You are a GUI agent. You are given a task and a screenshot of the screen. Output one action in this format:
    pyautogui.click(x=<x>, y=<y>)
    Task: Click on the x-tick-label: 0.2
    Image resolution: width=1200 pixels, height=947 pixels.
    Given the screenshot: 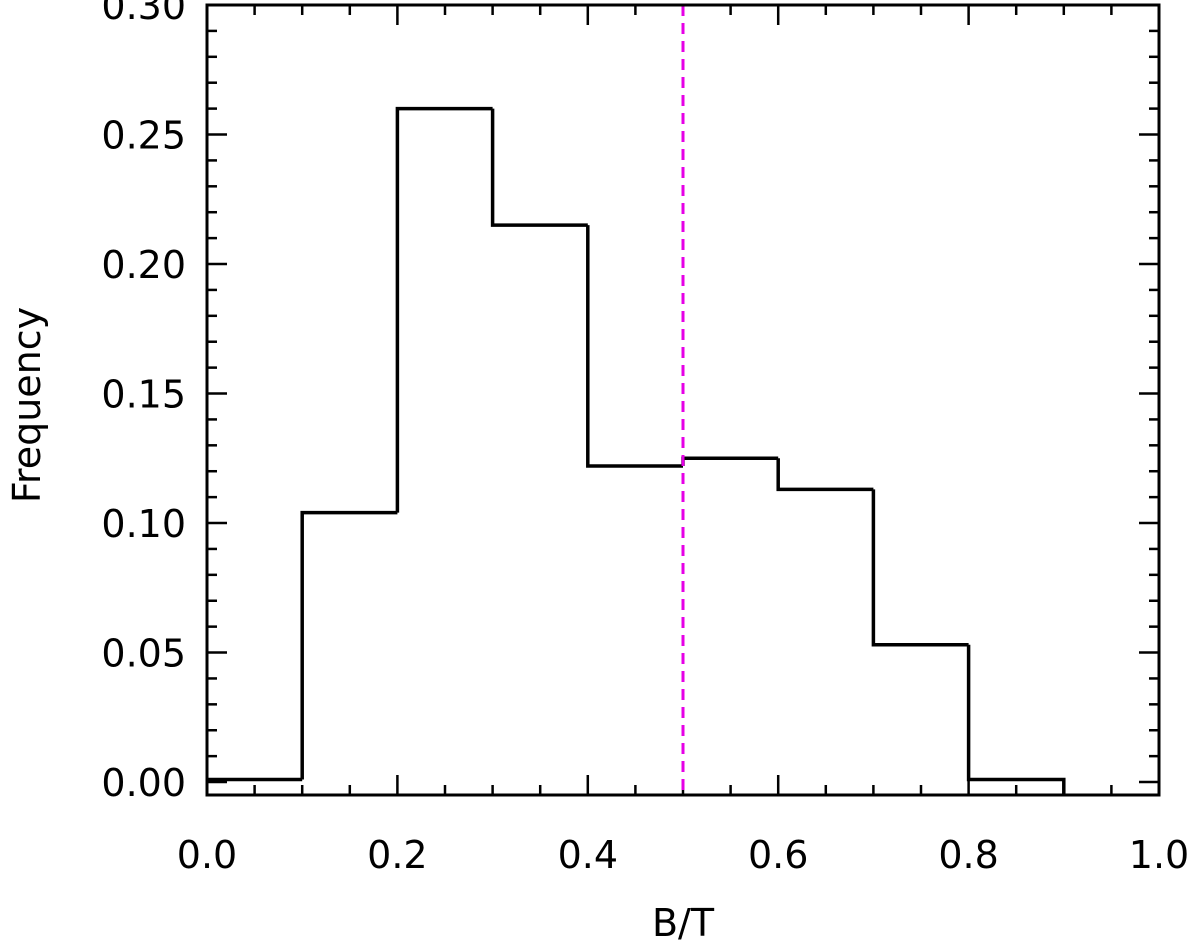 What is the action you would take?
    pyautogui.click(x=397, y=855)
    